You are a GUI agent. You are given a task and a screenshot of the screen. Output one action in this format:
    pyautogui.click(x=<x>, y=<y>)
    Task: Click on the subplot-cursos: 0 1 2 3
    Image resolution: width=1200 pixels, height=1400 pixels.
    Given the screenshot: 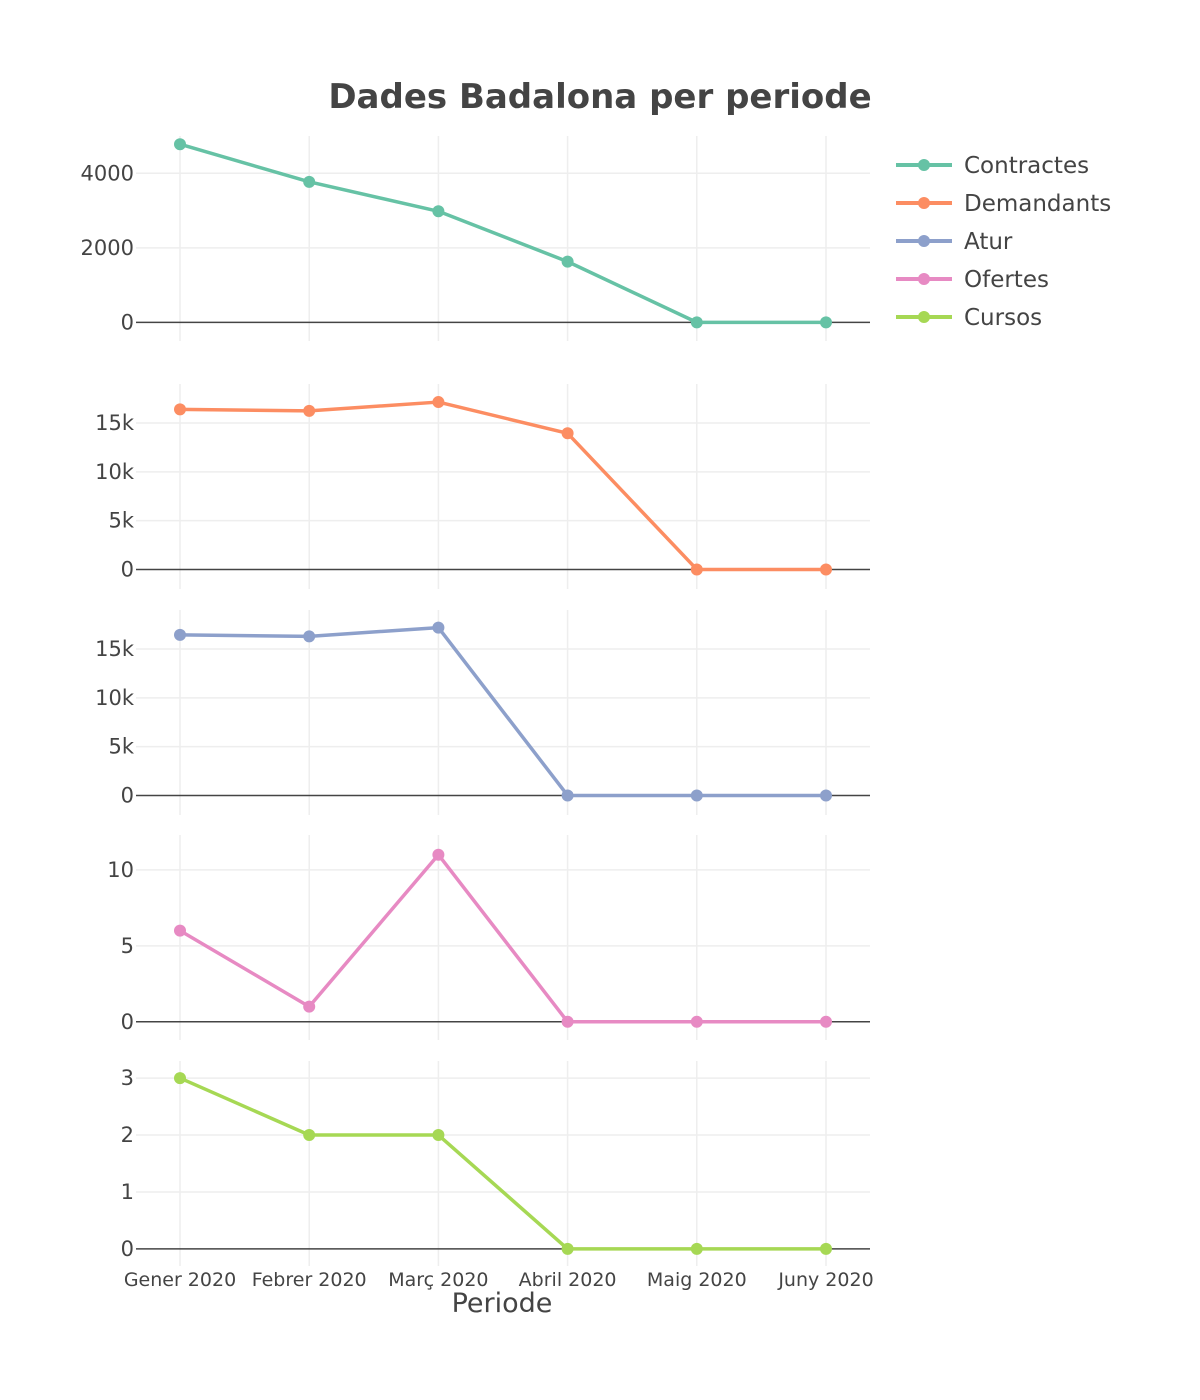 What is the action you would take?
    pyautogui.click(x=495, y=1163)
    